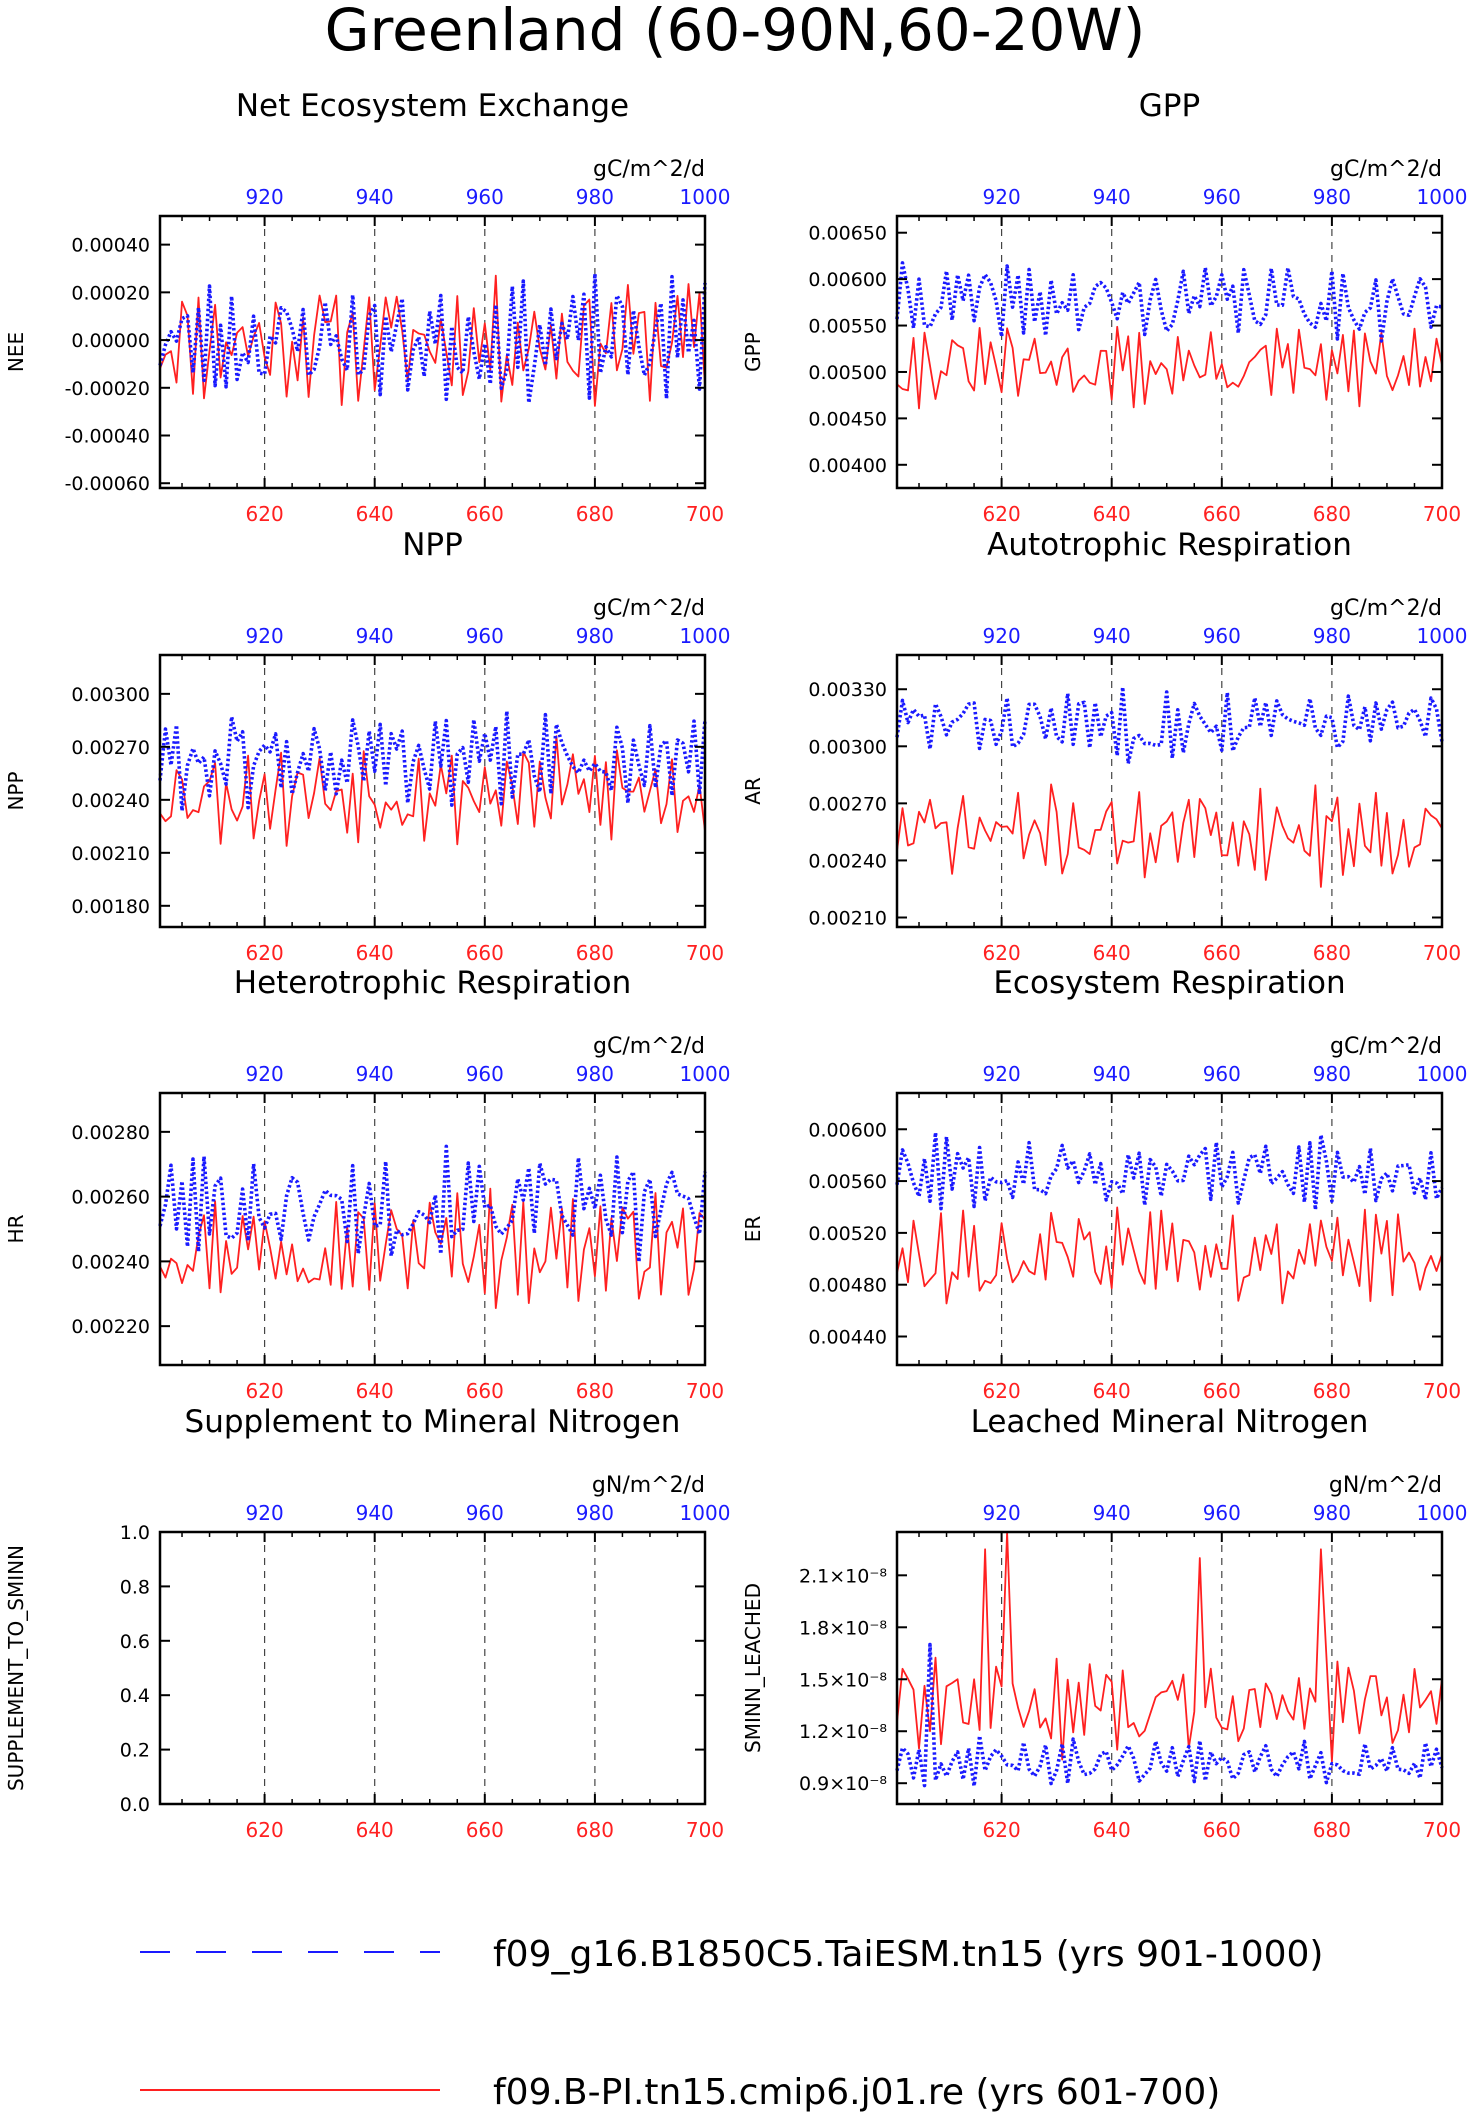  Describe the element at coordinates (753, 1668) in the screenshot. I see `y-axis-label: SMINN_LEACHED` at that location.